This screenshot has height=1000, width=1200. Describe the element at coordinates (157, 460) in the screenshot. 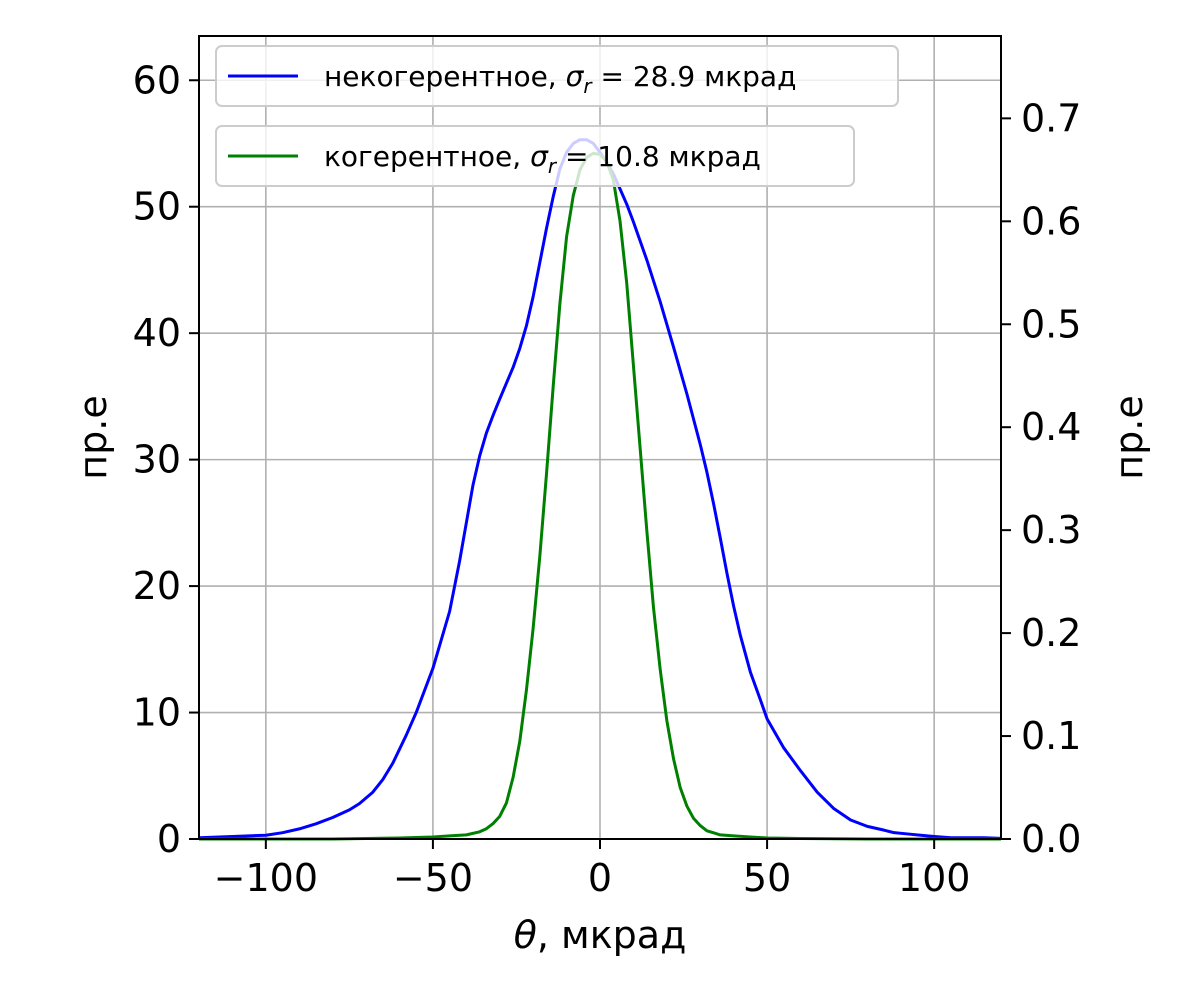

I see `y-left-tick-label: 30` at that location.